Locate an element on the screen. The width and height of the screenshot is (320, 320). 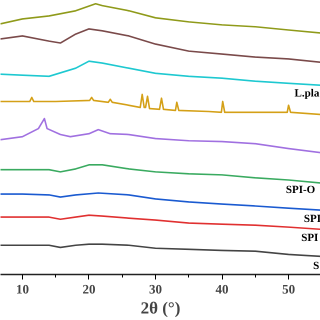
x-tick-label: 10 is located at coordinates (22, 289).